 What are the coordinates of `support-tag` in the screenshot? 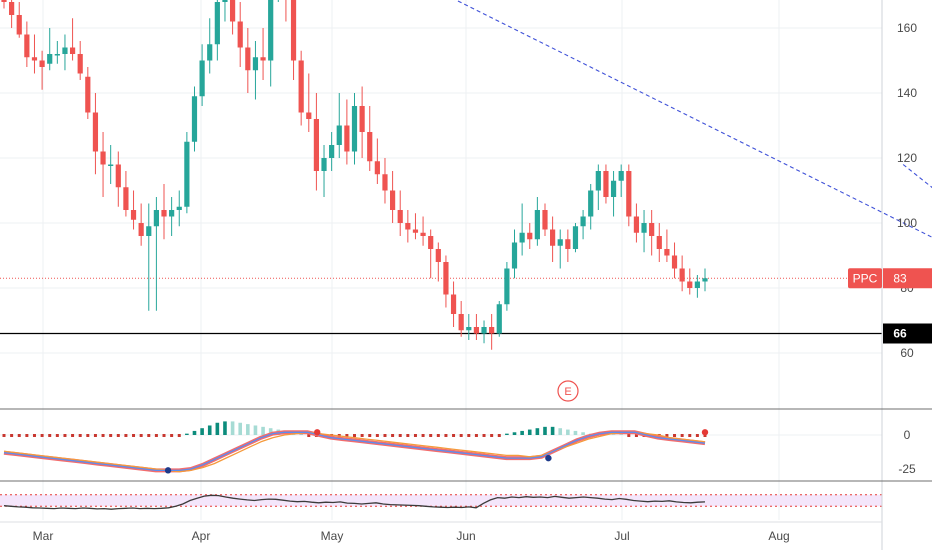 It's located at (907, 333).